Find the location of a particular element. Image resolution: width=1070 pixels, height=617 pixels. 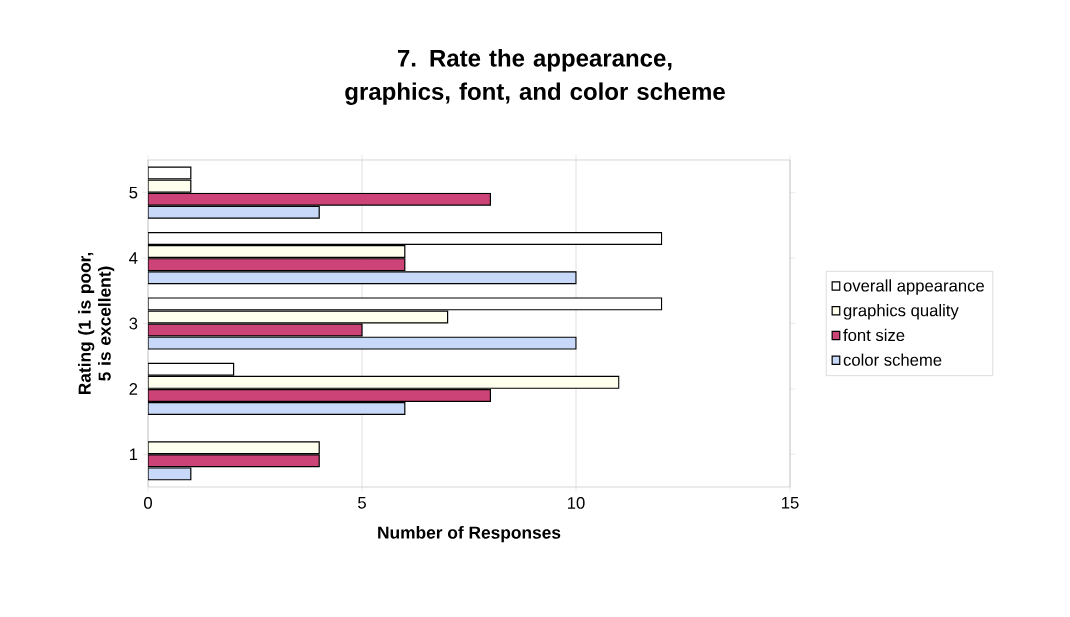

y-tick-label: 4 is located at coordinates (133, 258).